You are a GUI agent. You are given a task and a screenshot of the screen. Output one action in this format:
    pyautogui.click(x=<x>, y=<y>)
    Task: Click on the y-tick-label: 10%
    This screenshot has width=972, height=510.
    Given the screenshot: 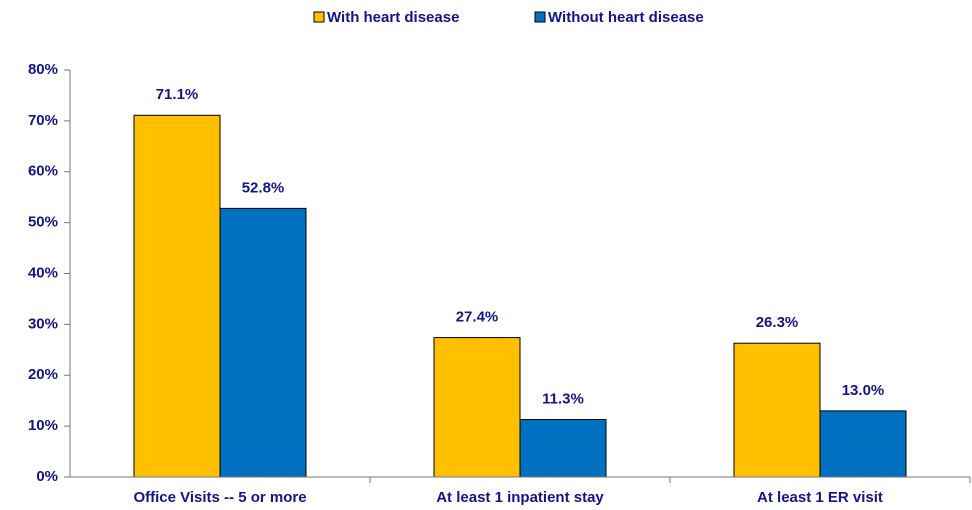 What is the action you would take?
    pyautogui.click(x=43, y=425)
    